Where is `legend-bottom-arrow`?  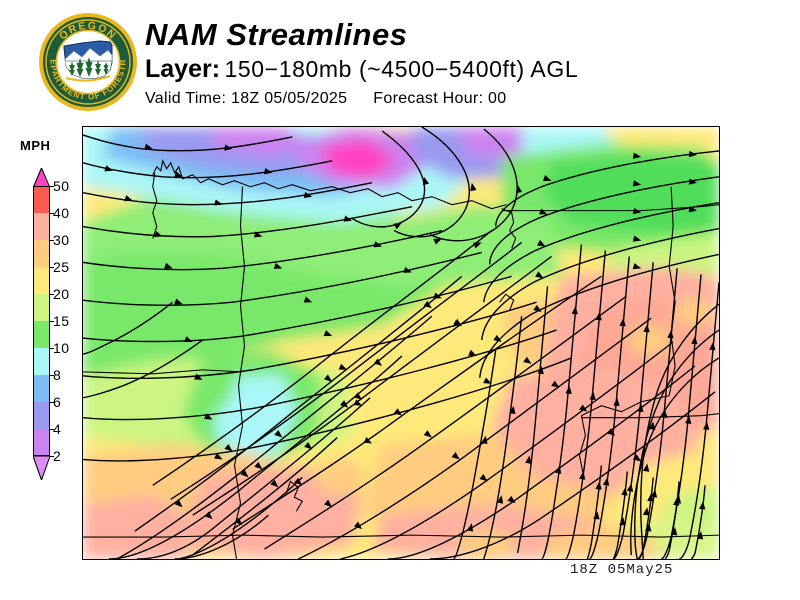
legend-bottom-arrow is located at coordinates (41, 468).